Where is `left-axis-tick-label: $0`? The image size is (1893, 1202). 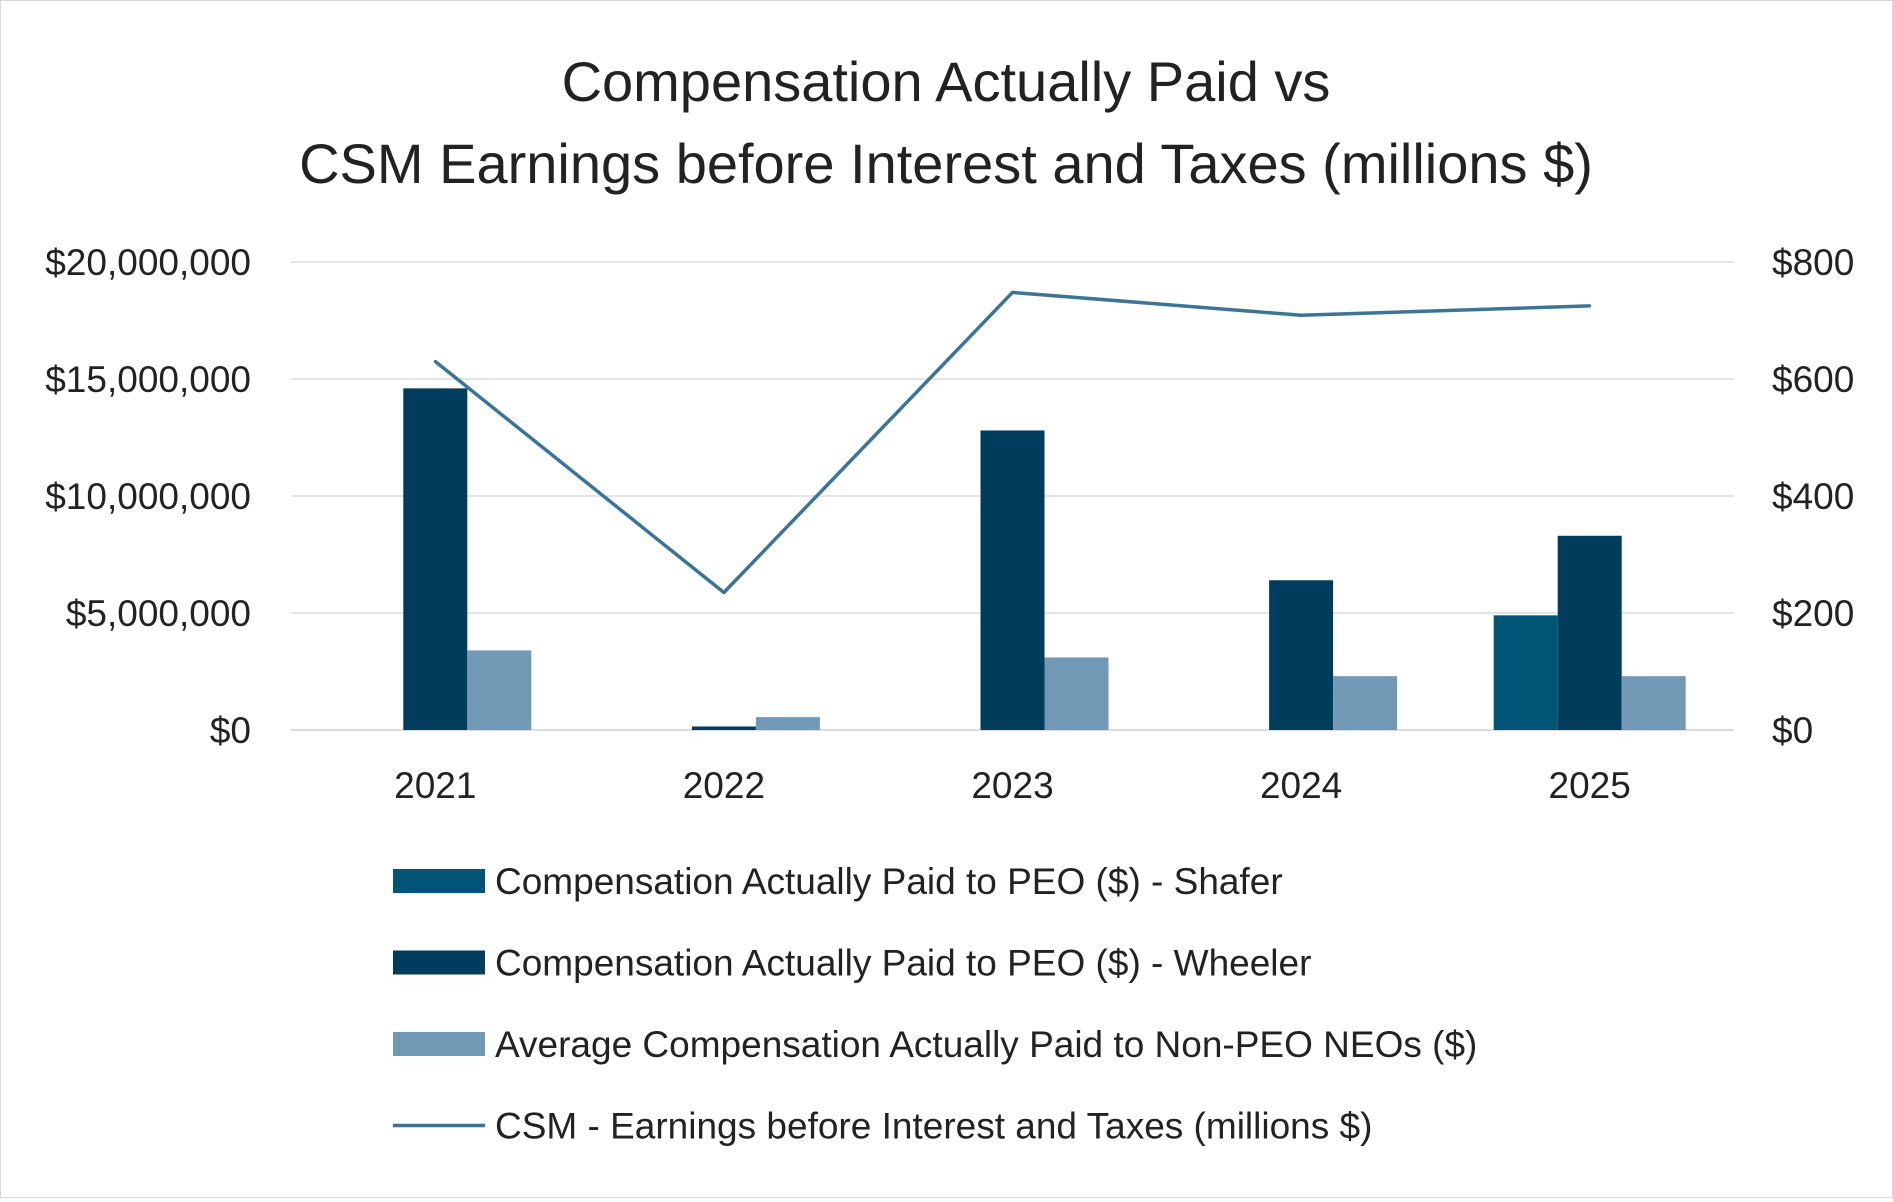 left-axis-tick-label: $0 is located at coordinates (230, 730).